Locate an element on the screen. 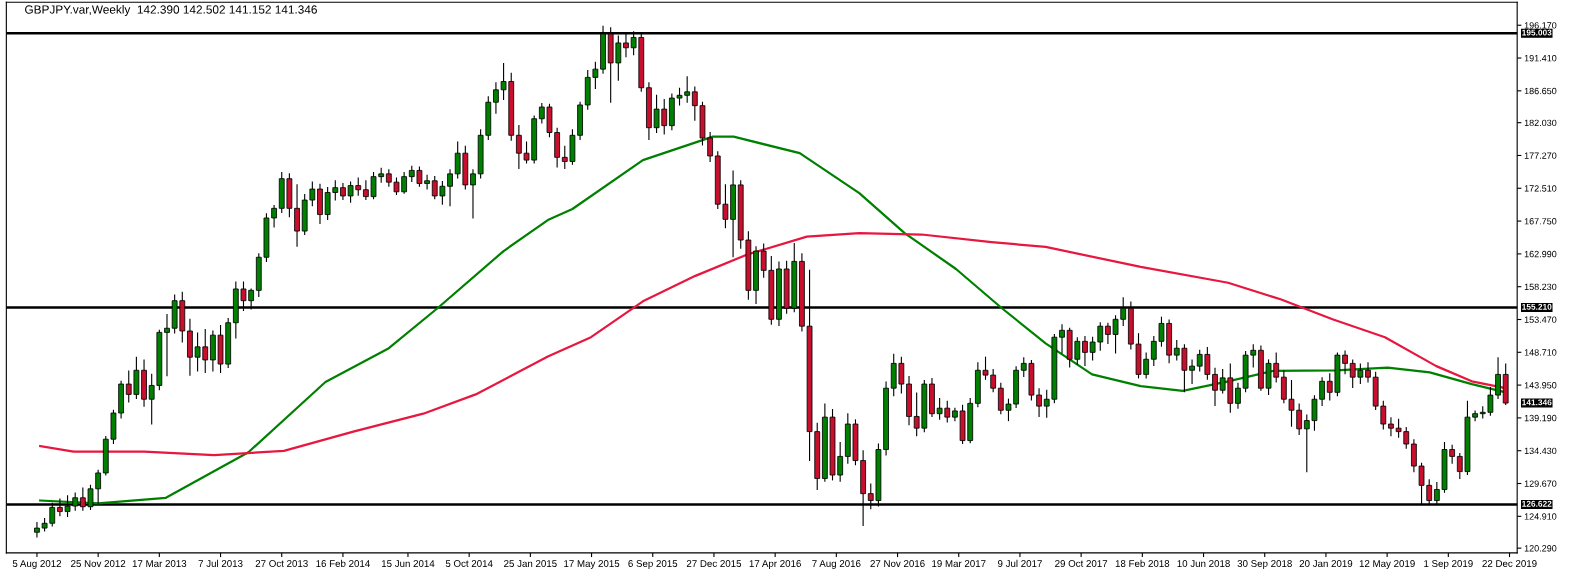 This screenshot has width=1587, height=570. x-tick-label: 30 Sep 2018 is located at coordinates (1264, 564).